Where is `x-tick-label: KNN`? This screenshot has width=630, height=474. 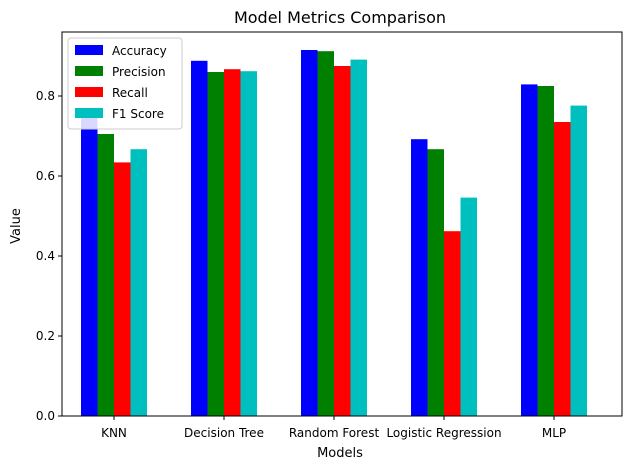
x-tick-label: KNN is located at coordinates (114, 433).